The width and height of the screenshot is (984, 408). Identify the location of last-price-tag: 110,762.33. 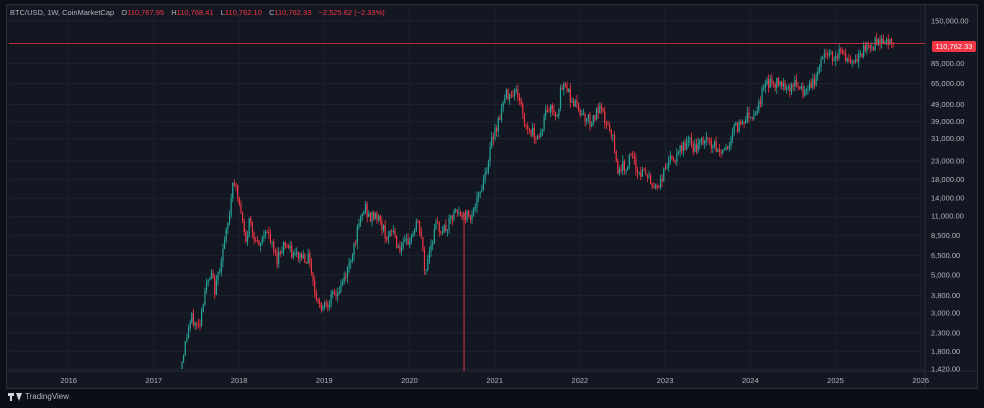
(954, 46).